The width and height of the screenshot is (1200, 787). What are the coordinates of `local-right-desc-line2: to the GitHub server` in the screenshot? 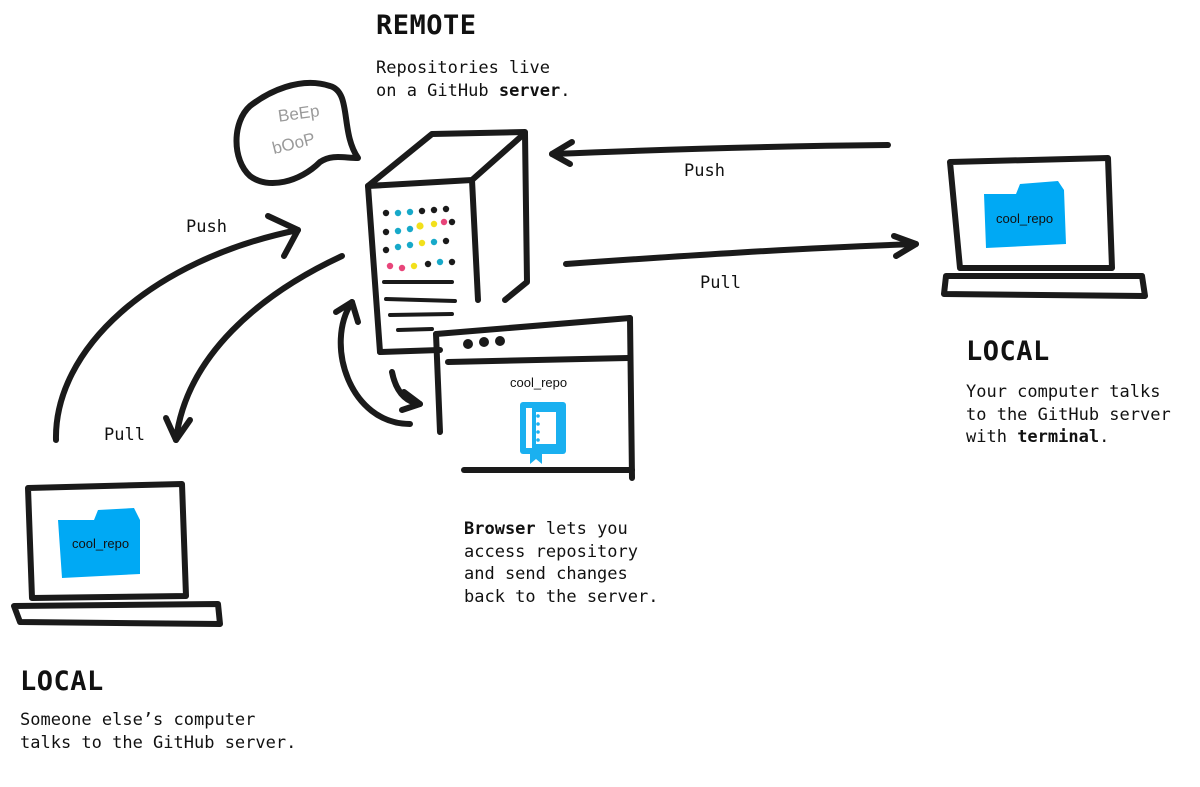 It's located at (1068, 414).